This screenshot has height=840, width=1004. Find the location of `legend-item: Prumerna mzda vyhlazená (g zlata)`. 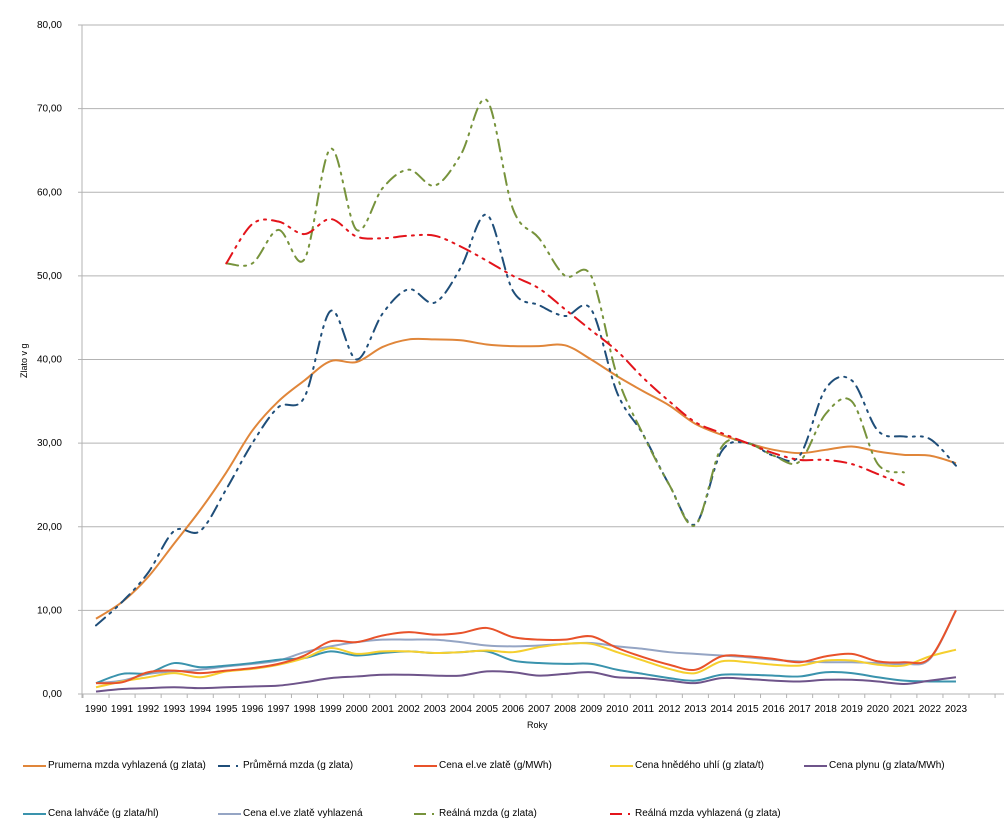

legend-item: Prumerna mzda vyhlazená (g zlata) is located at coordinates (114, 765).